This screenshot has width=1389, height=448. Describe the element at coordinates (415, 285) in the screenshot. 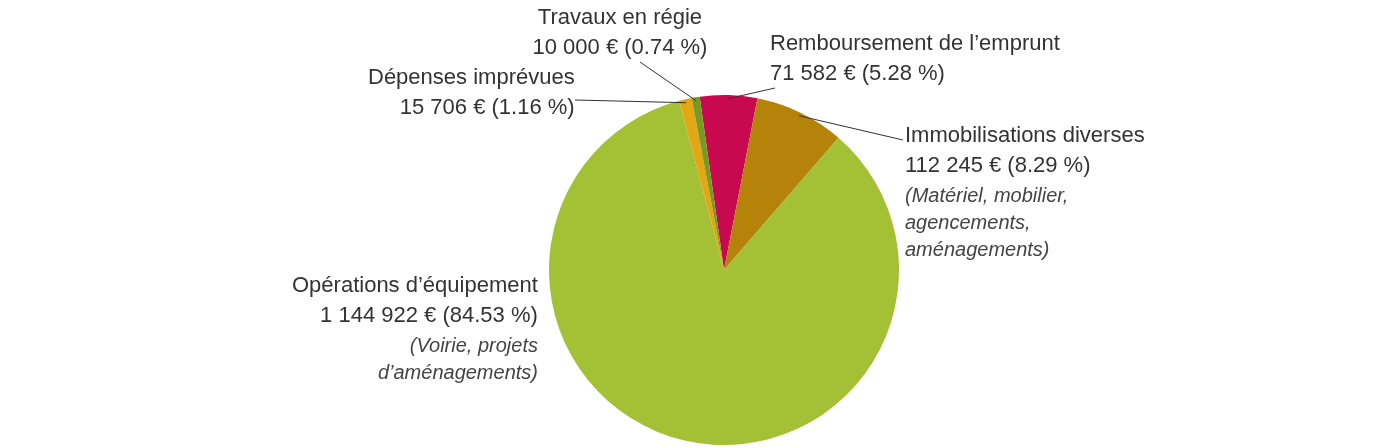

I see `slice-label: Opérations d’équipement` at that location.